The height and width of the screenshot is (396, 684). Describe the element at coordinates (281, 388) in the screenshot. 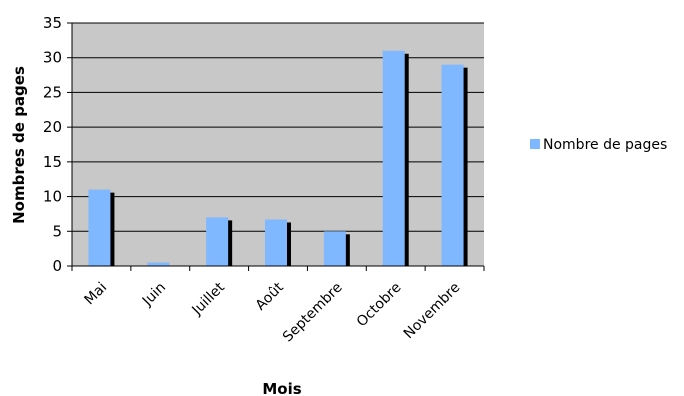

I see `x-axis-title: Mois` at that location.